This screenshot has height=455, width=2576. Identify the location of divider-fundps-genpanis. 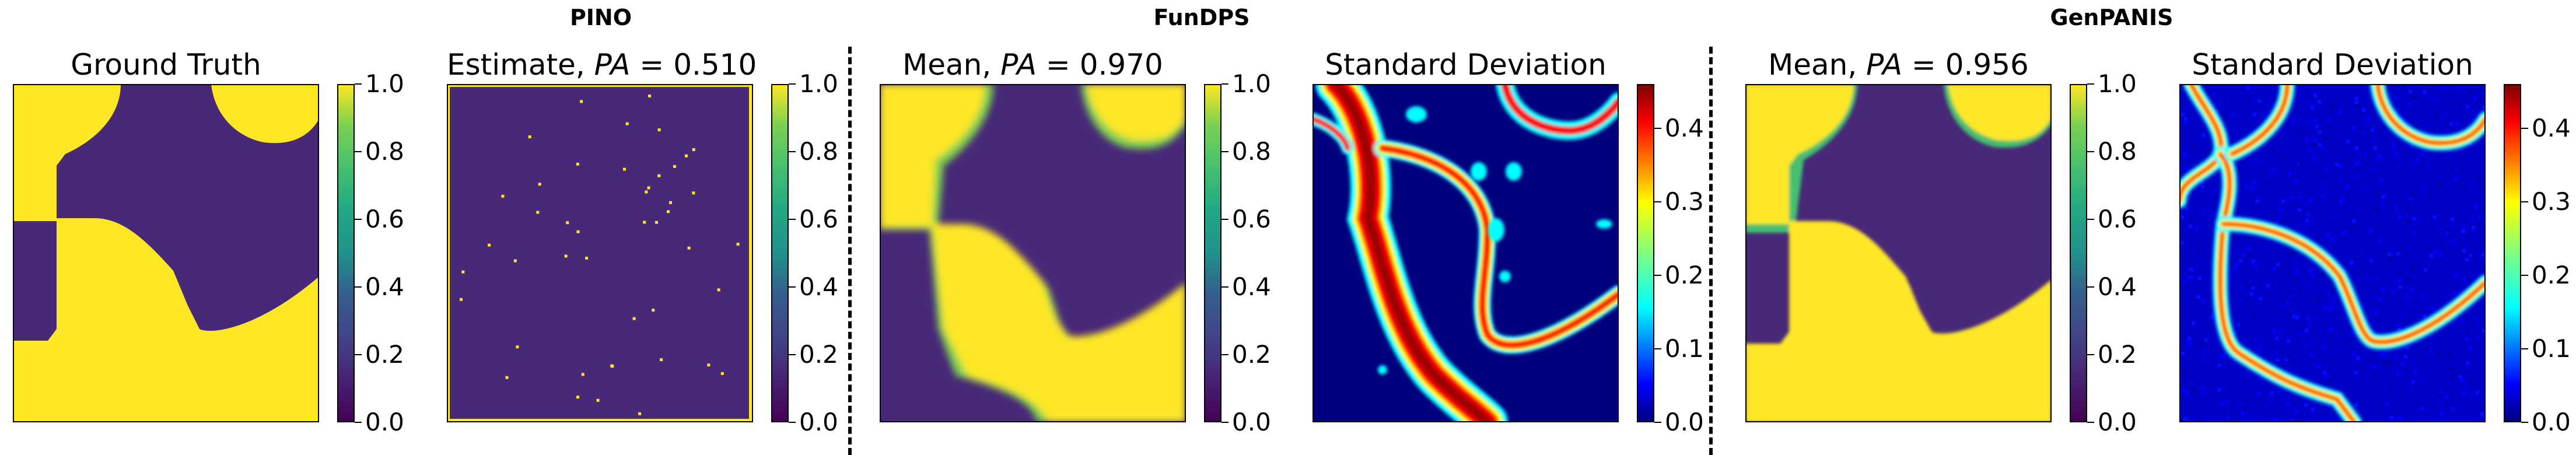
(1711, 251).